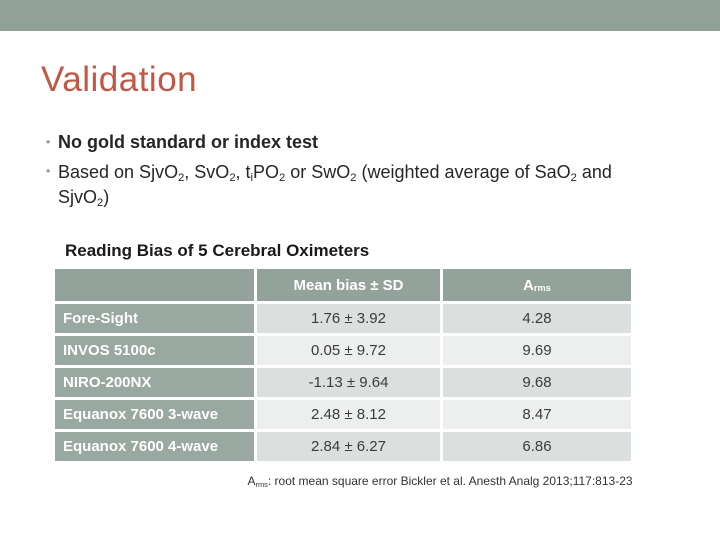  Describe the element at coordinates (154, 350) in the screenshot. I see `table-row-label: INVOS 5100c` at that location.